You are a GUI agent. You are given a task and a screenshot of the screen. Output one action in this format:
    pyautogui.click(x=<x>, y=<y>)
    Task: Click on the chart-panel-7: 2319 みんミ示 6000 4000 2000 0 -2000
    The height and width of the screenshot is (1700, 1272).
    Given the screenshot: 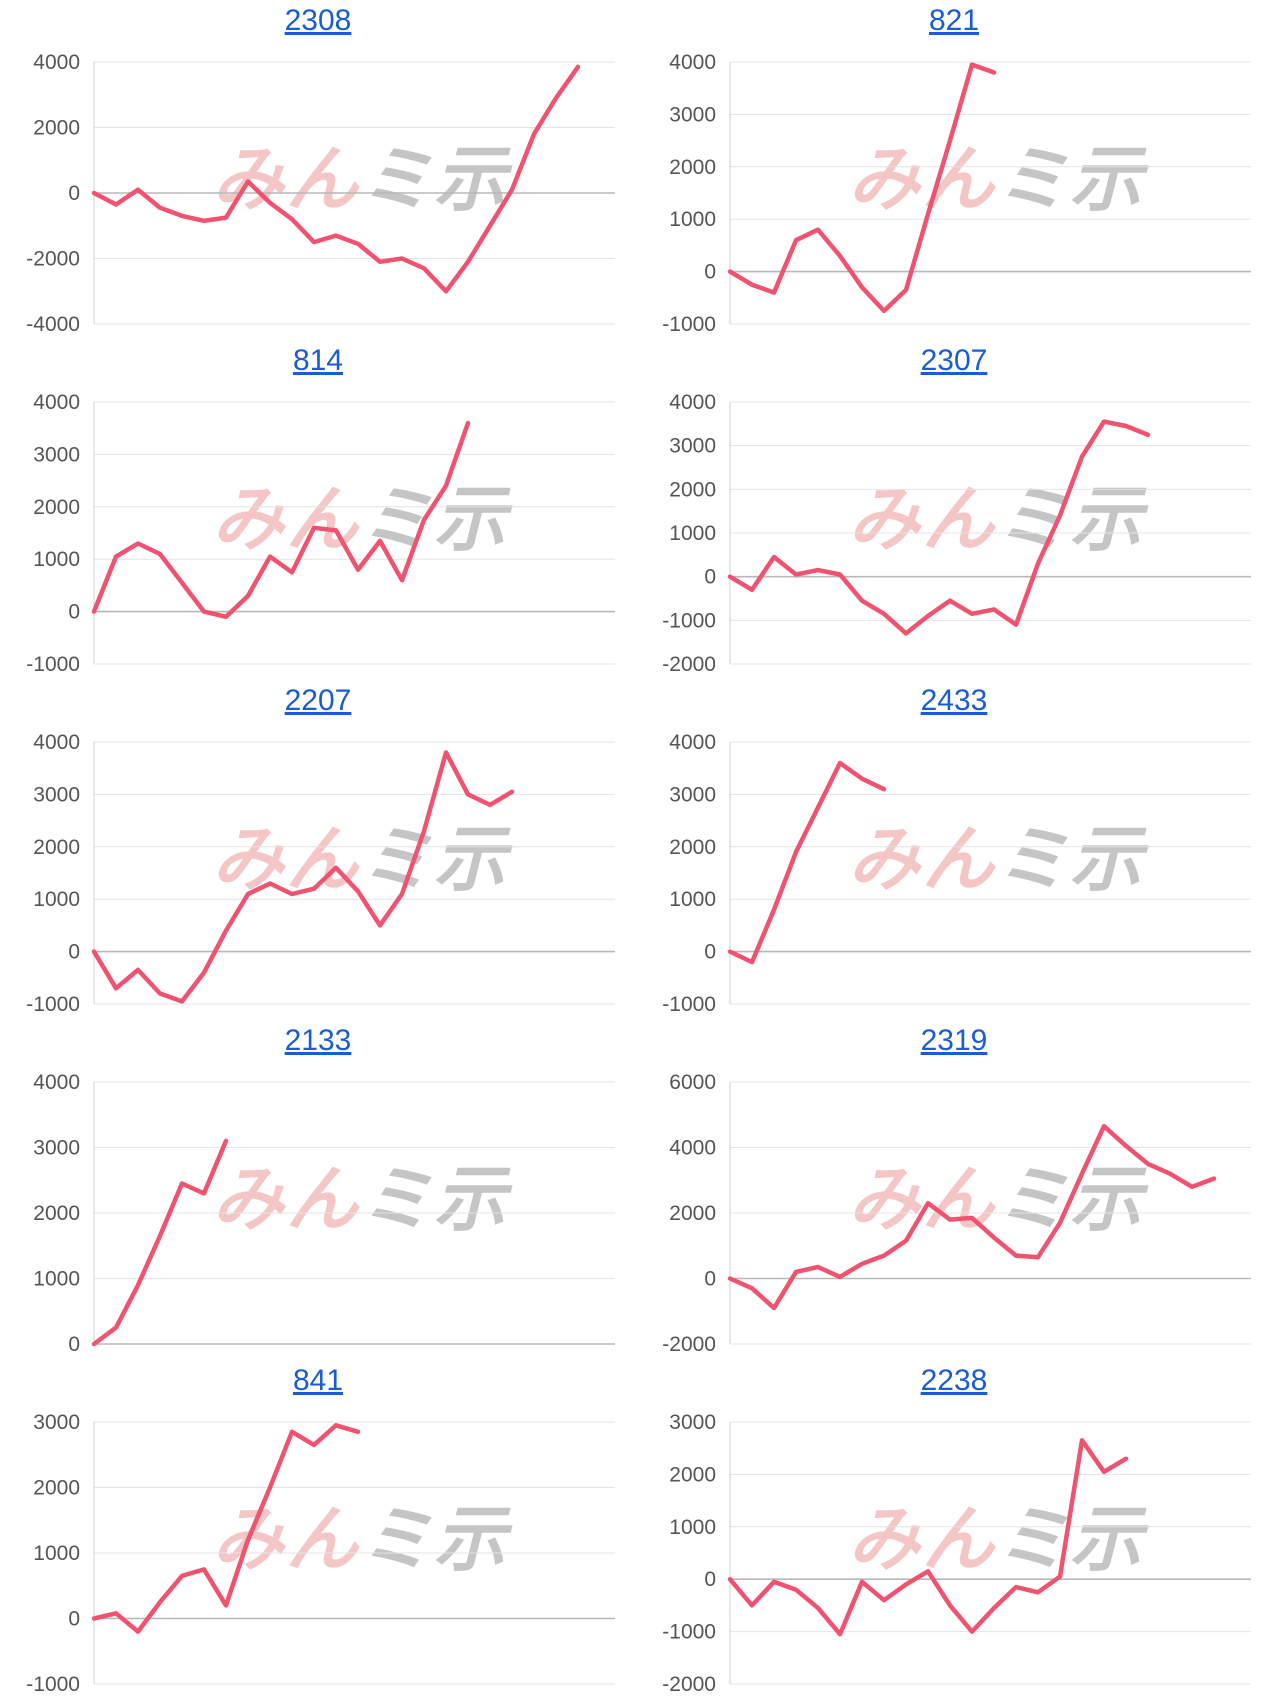 What is the action you would take?
    pyautogui.click(x=954, y=1190)
    